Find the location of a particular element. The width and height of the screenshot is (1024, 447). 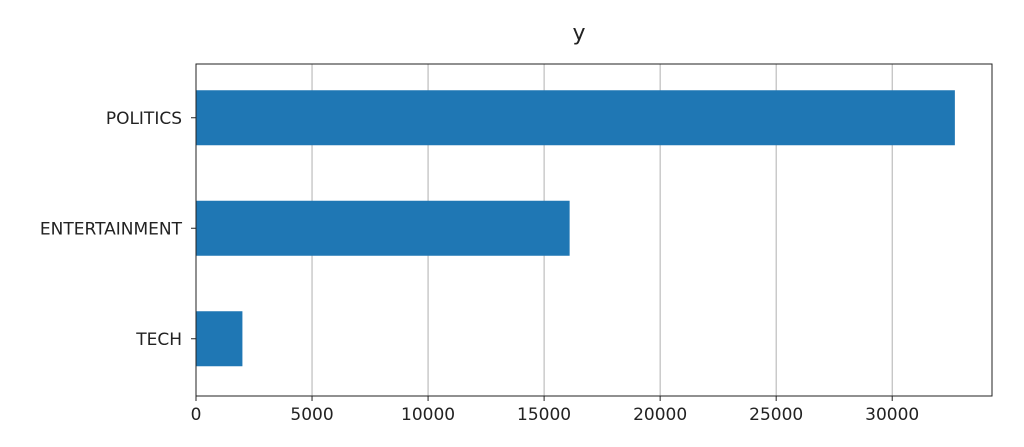

x-tick-label: 20000 is located at coordinates (660, 415).